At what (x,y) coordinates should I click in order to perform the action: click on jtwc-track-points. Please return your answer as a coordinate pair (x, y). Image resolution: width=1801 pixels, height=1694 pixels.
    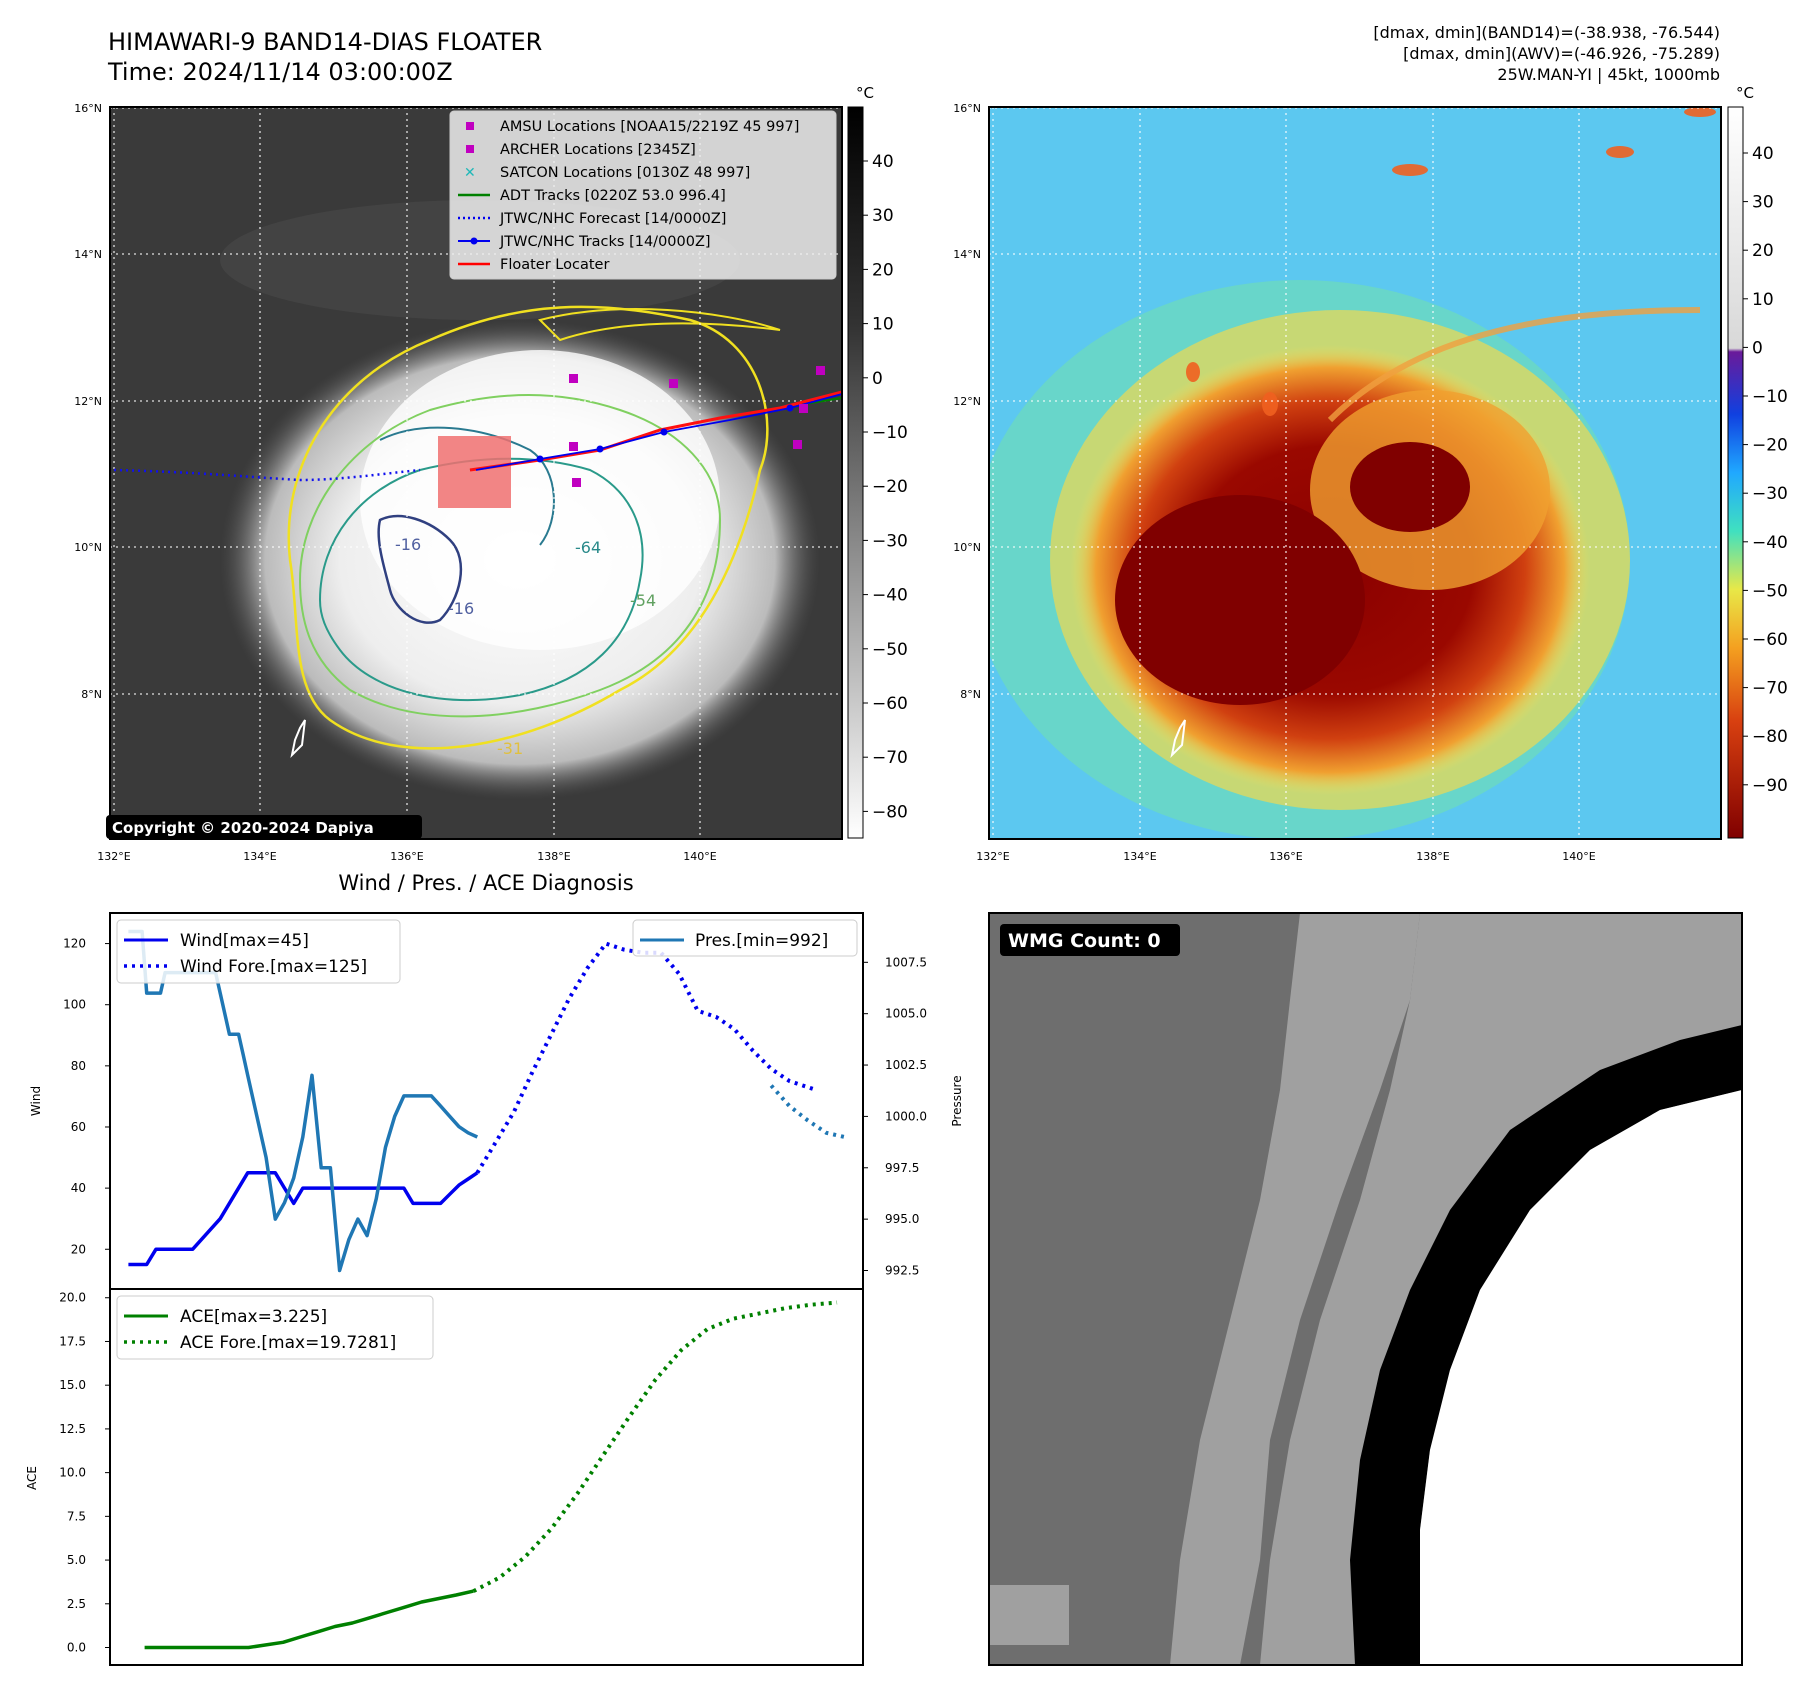
    Looking at the image, I should click on (665, 433).